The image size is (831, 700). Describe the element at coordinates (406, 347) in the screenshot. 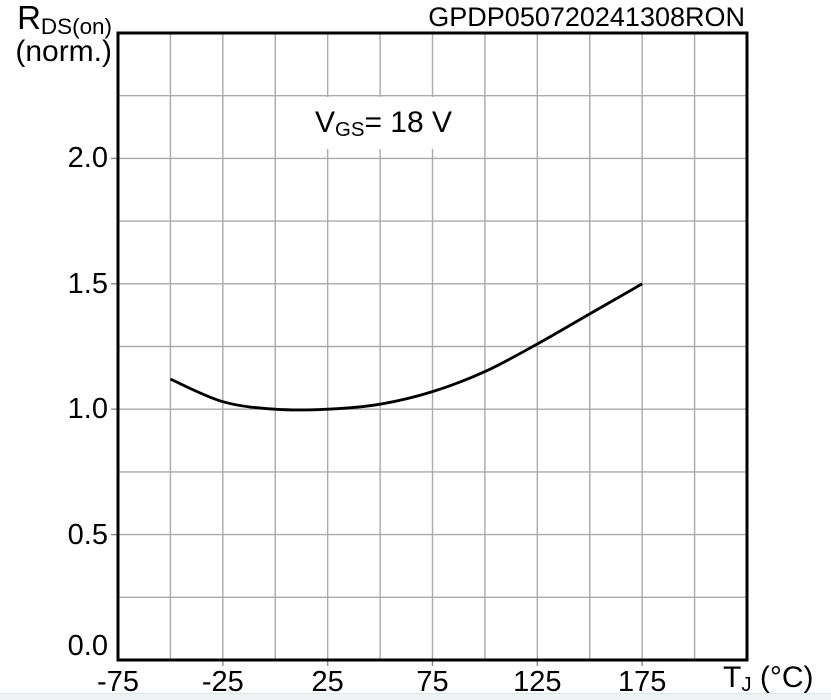

I see `rdson-curve` at that location.